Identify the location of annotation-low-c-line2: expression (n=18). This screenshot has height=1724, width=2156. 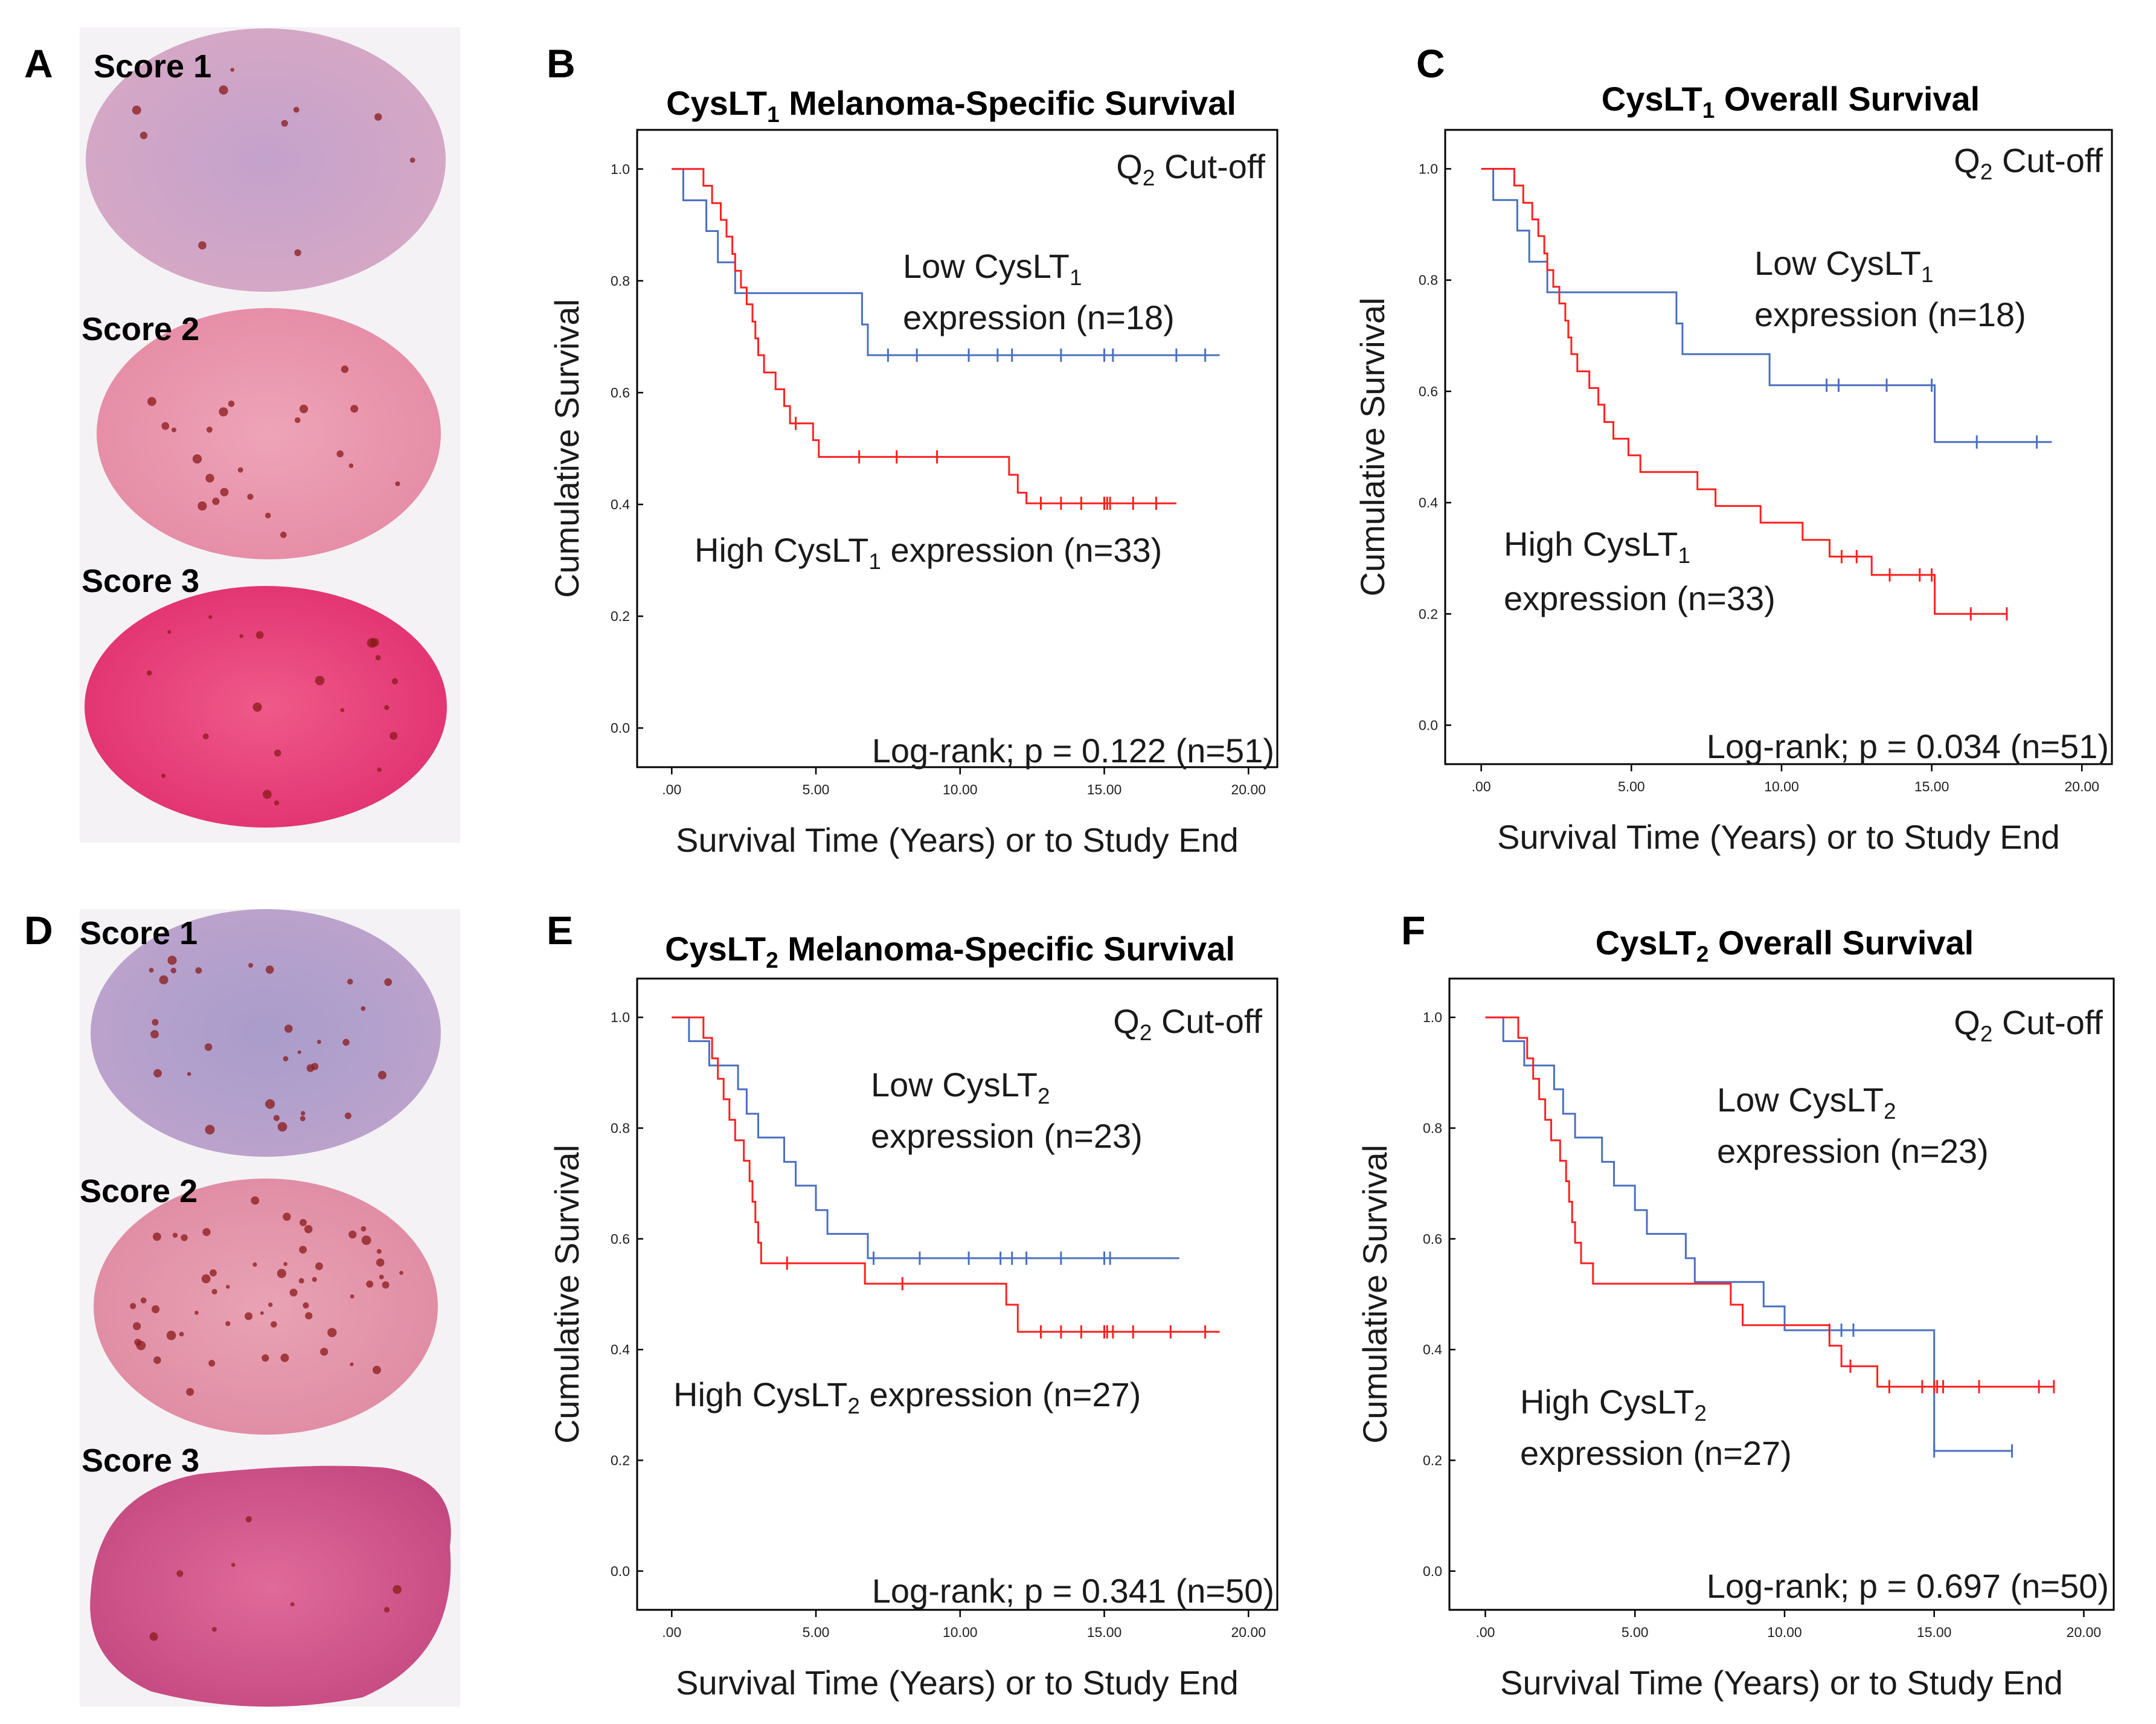
(1890, 314).